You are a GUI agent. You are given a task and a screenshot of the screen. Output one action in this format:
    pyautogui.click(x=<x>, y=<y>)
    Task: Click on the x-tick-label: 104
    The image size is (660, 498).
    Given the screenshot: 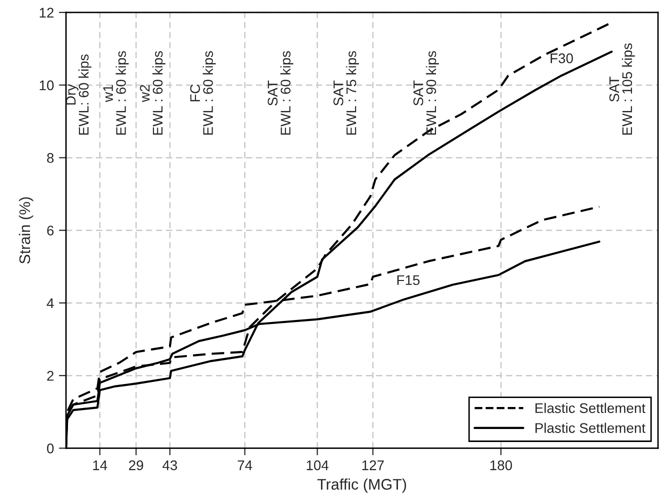 What is the action you would take?
    pyautogui.click(x=317, y=465)
    